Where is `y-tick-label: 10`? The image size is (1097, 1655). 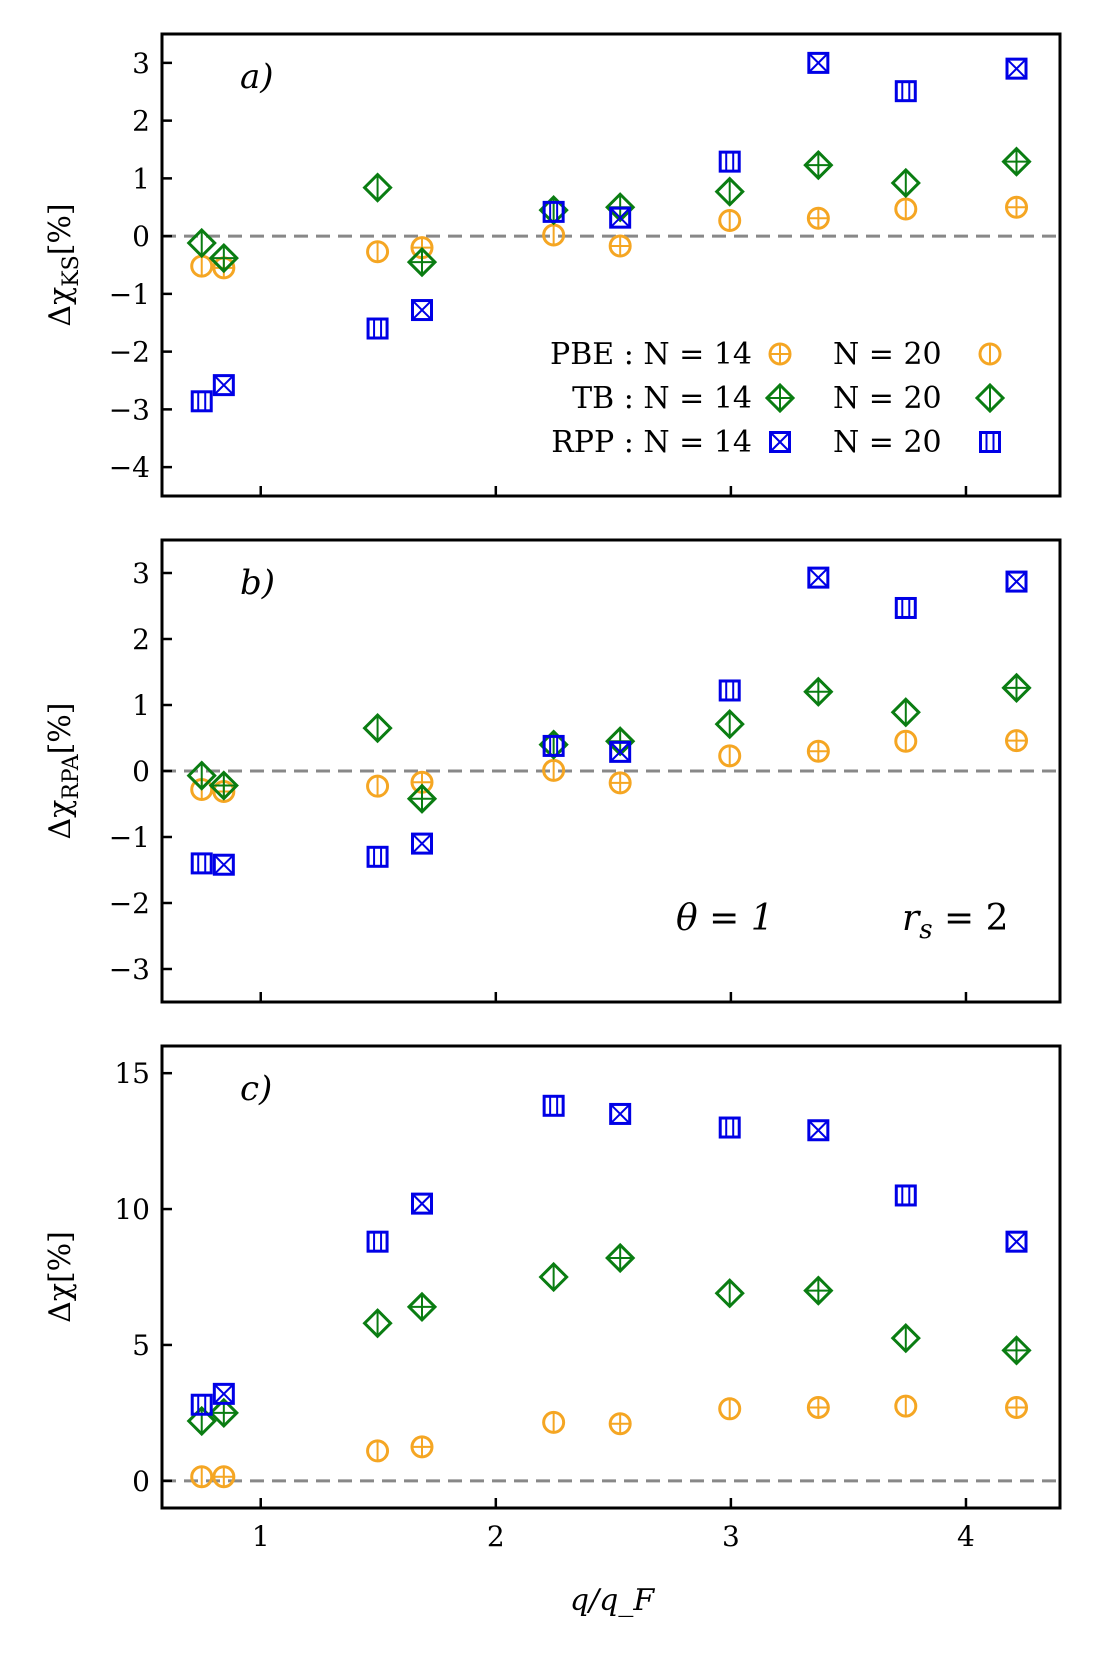
y-tick-label: 10 is located at coordinates (132, 1209).